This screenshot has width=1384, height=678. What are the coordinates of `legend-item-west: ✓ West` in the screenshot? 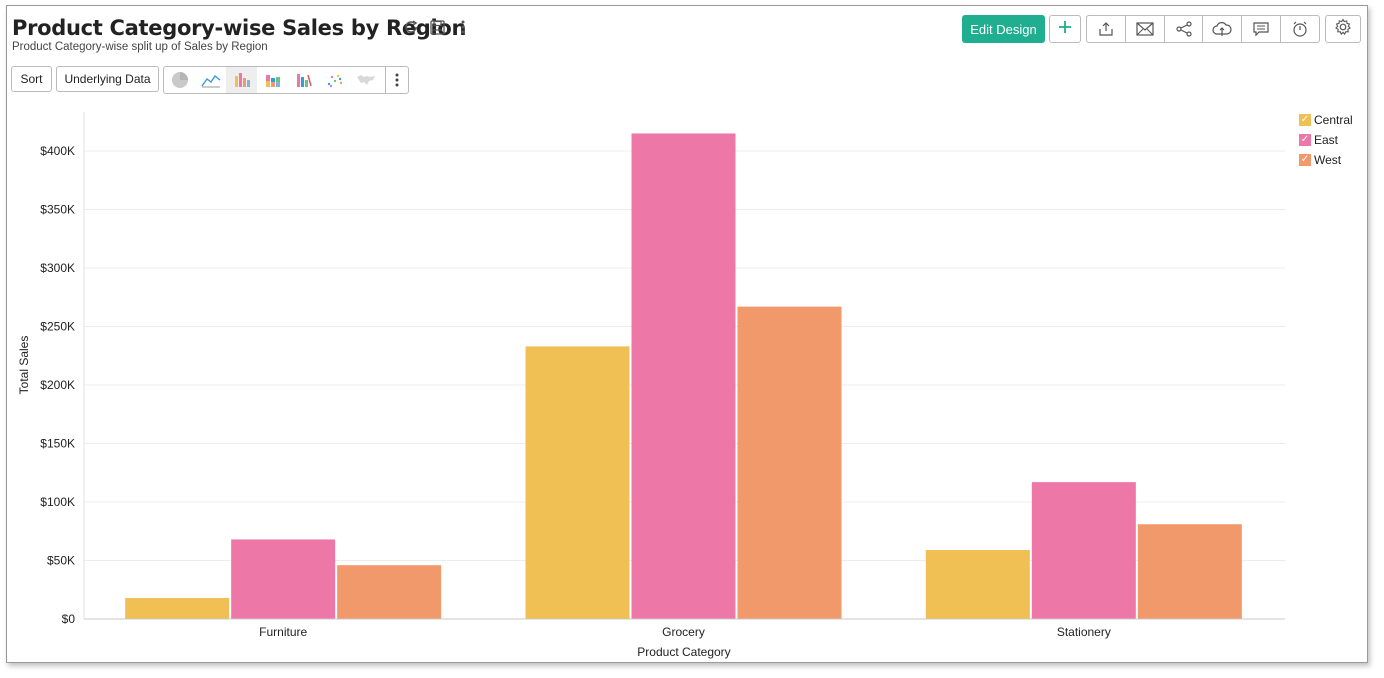 It's located at (1326, 160).